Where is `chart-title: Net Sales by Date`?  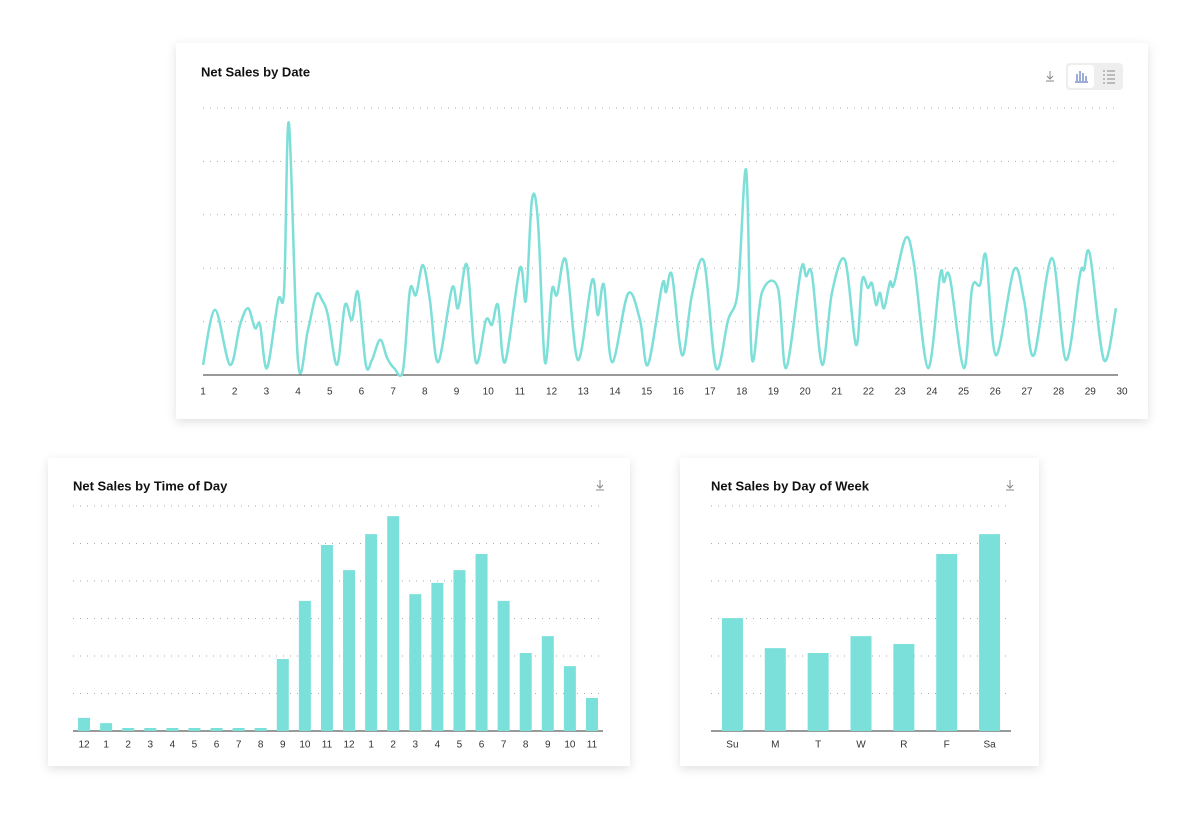 chart-title: Net Sales by Date is located at coordinates (255, 71).